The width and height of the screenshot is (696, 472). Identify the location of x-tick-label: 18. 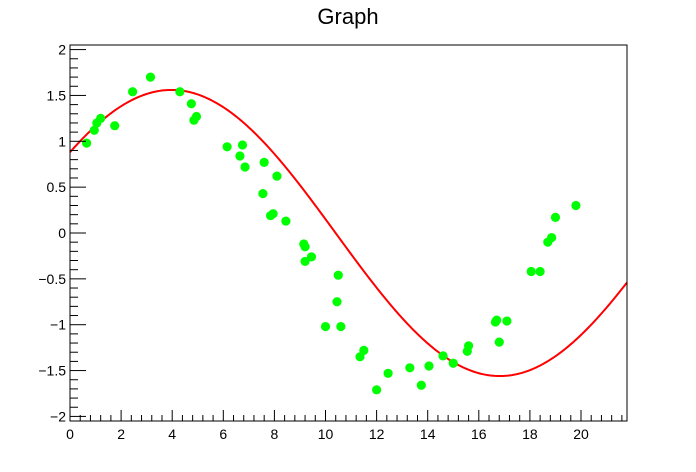
(530, 434).